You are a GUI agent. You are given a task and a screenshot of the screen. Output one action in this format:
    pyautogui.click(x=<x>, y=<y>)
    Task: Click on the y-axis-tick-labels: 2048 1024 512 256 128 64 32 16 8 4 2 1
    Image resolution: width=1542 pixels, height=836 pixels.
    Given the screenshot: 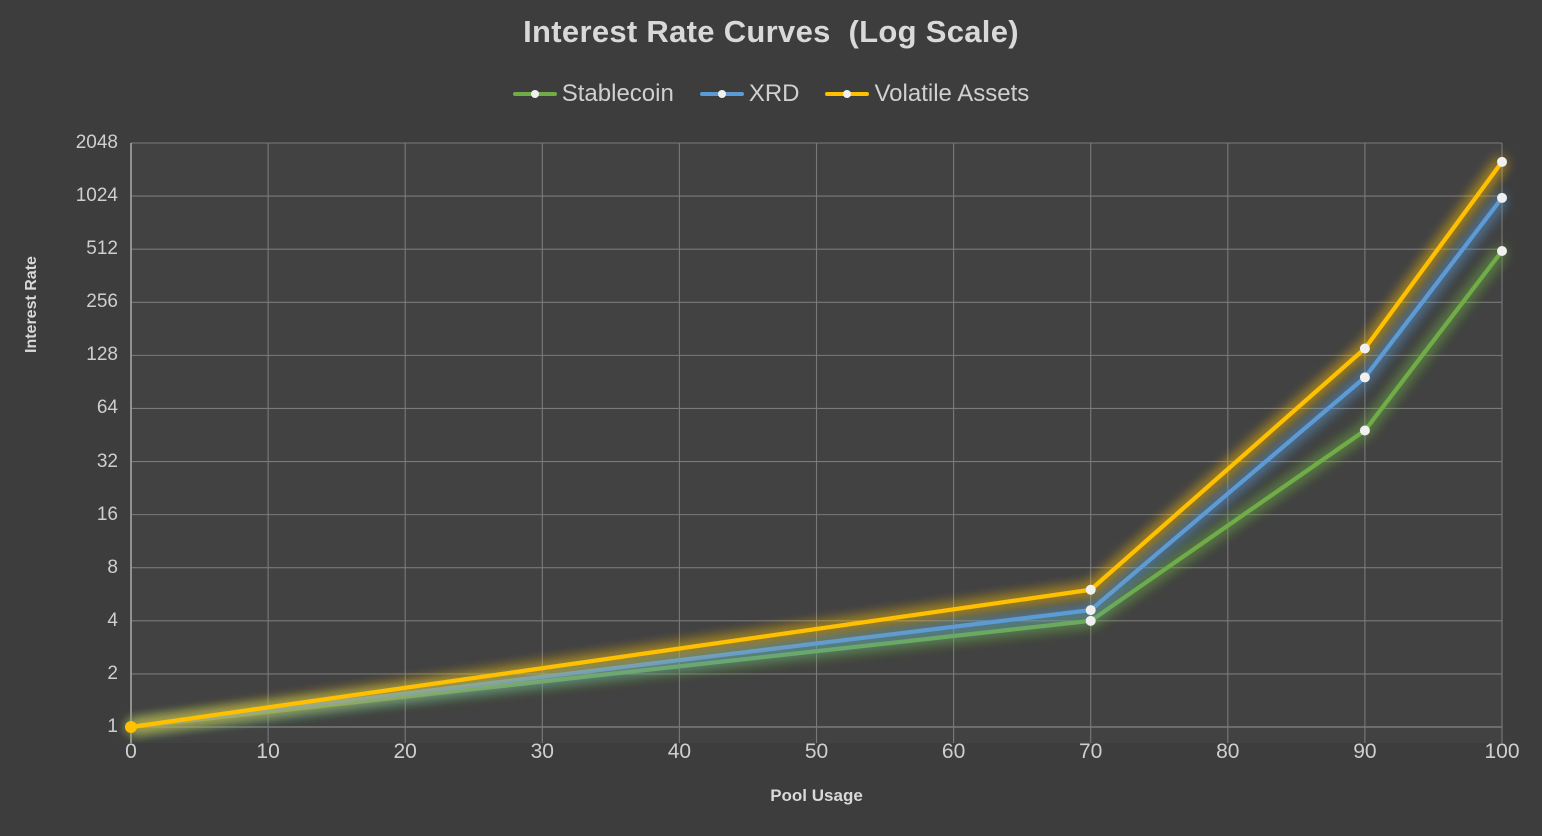 What is the action you would take?
    pyautogui.click(x=87, y=418)
    